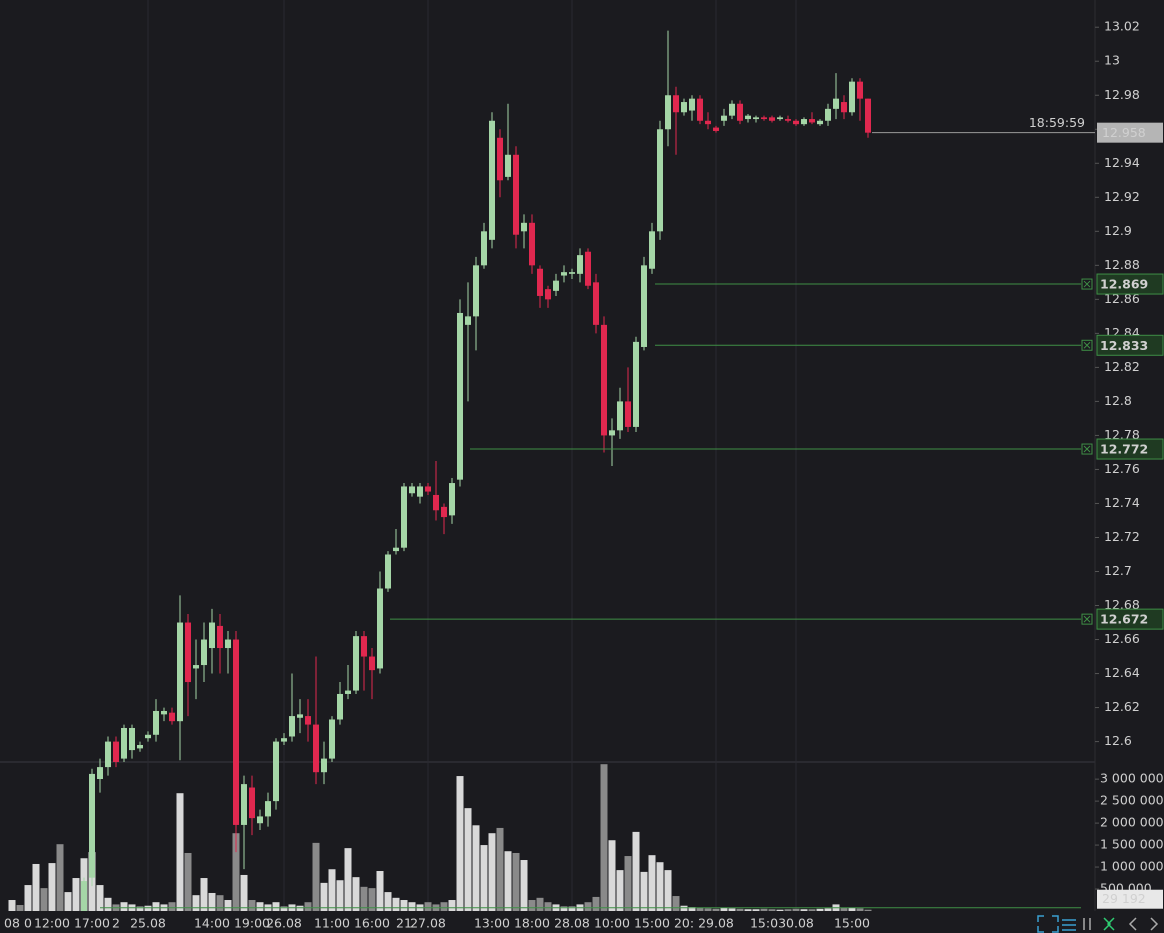  I want to click on toolbar-icons, so click(1098, 924).